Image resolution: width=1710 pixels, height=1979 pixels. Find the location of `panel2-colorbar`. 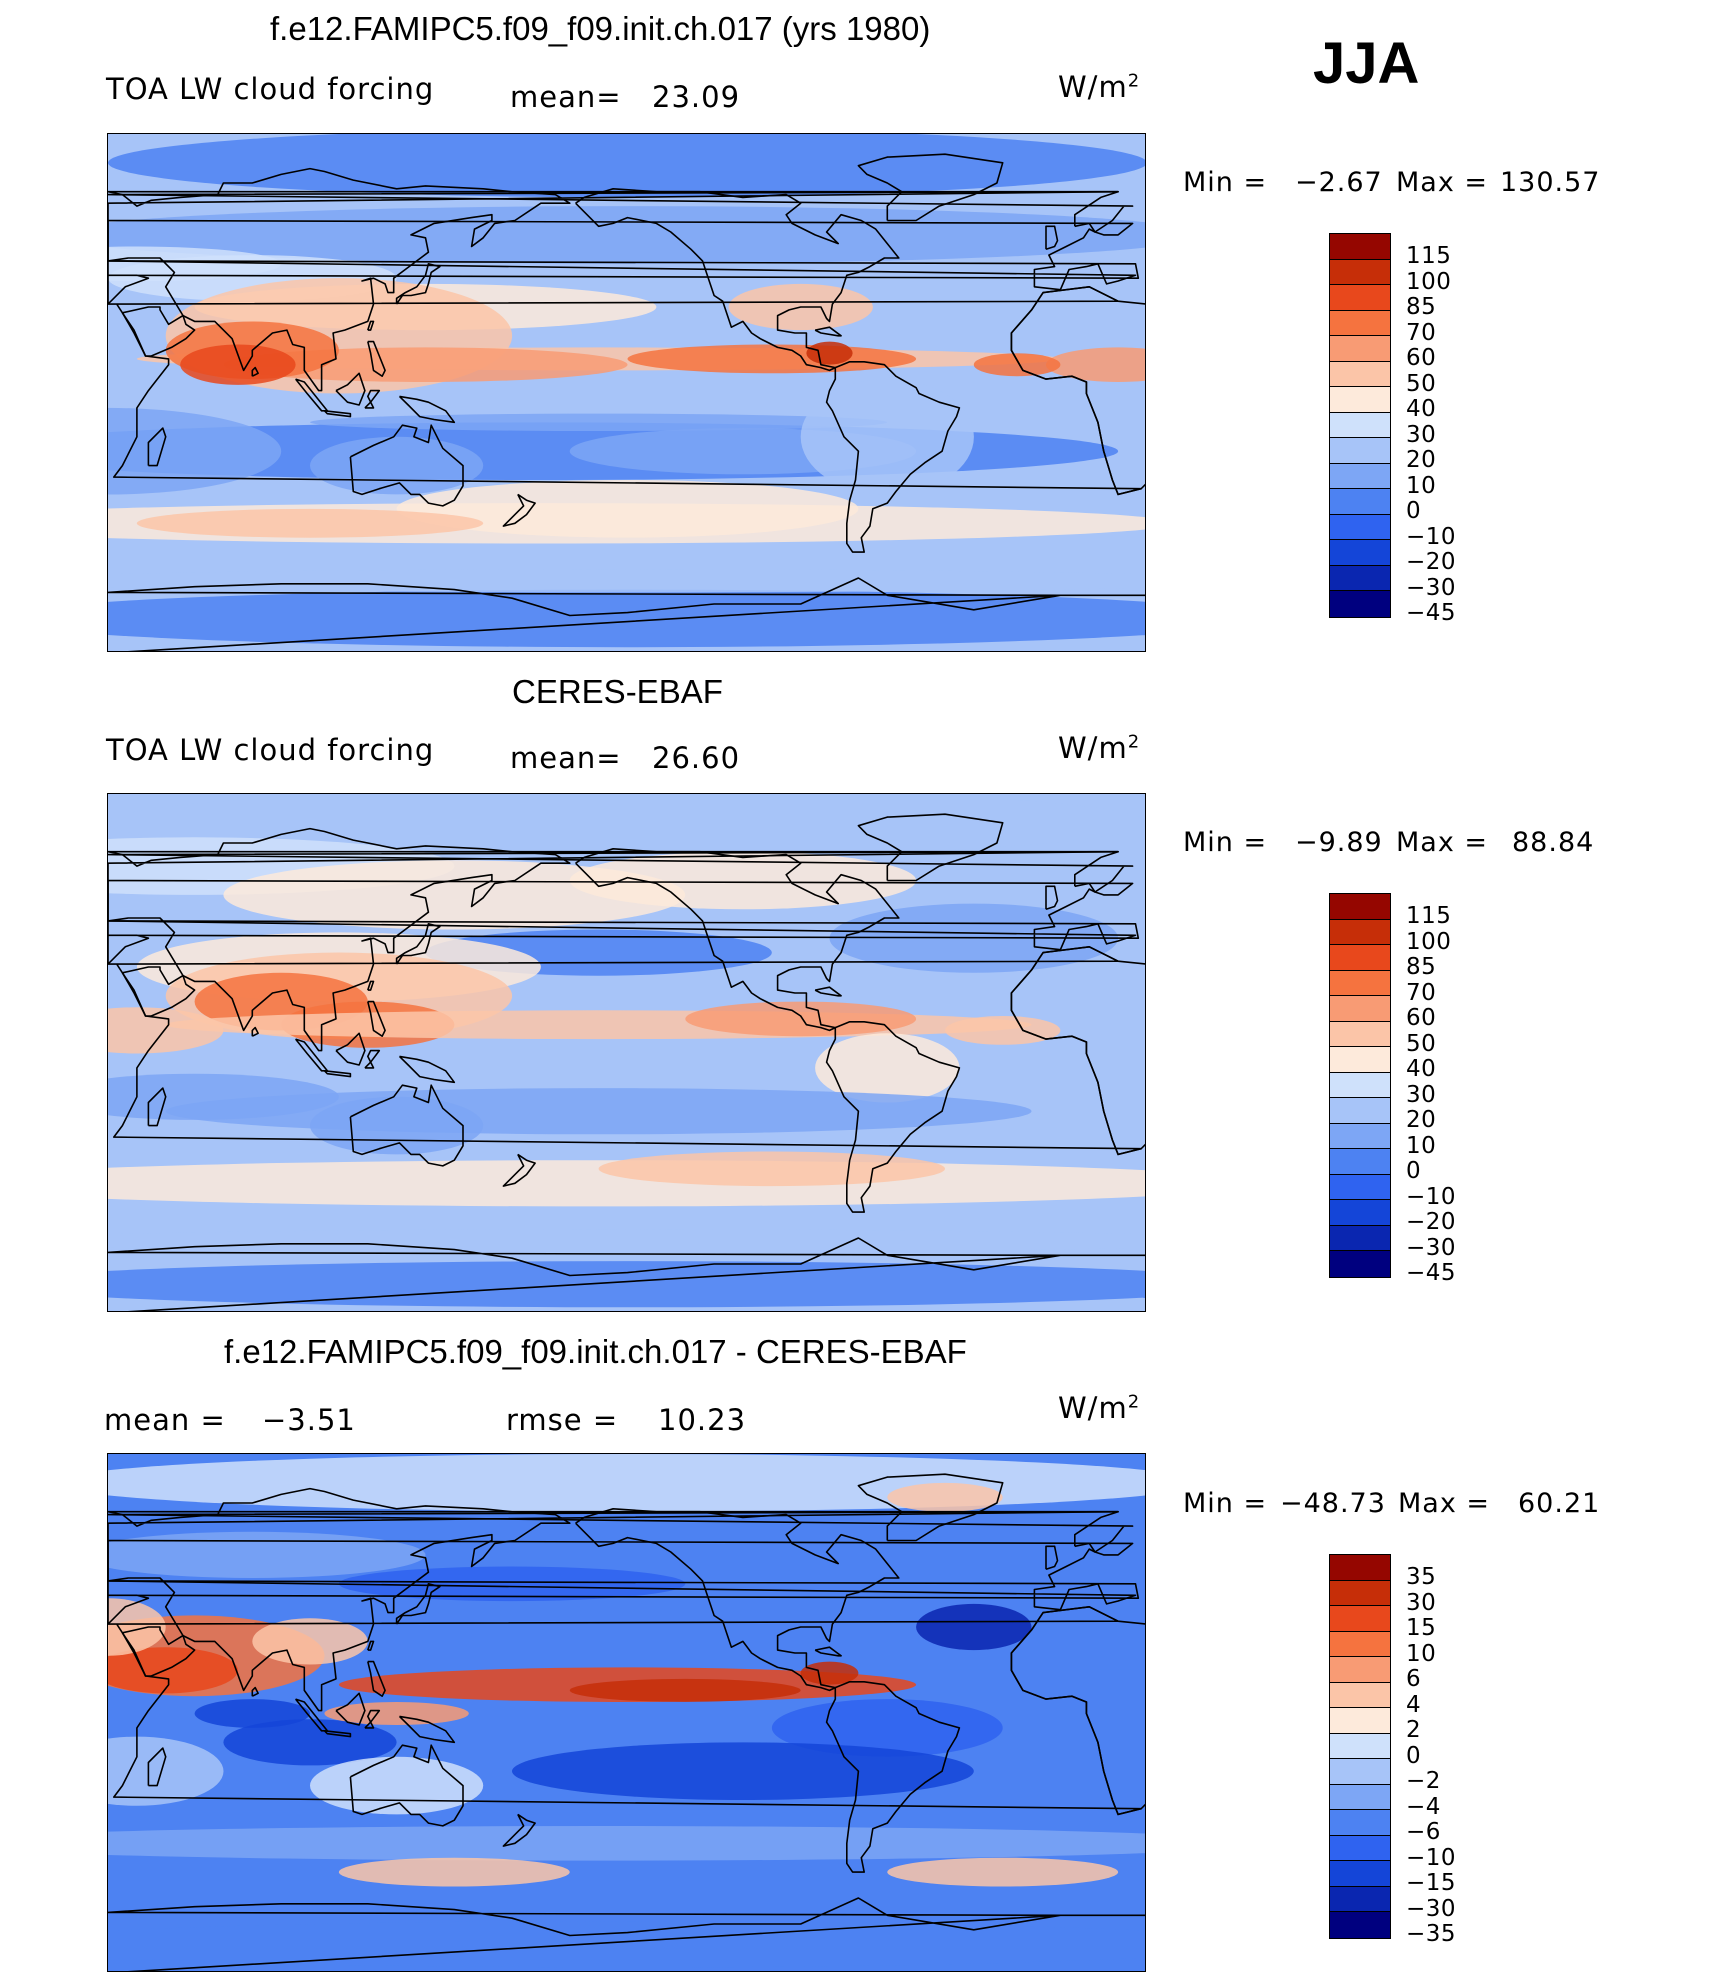

panel2-colorbar is located at coordinates (1360, 1085).